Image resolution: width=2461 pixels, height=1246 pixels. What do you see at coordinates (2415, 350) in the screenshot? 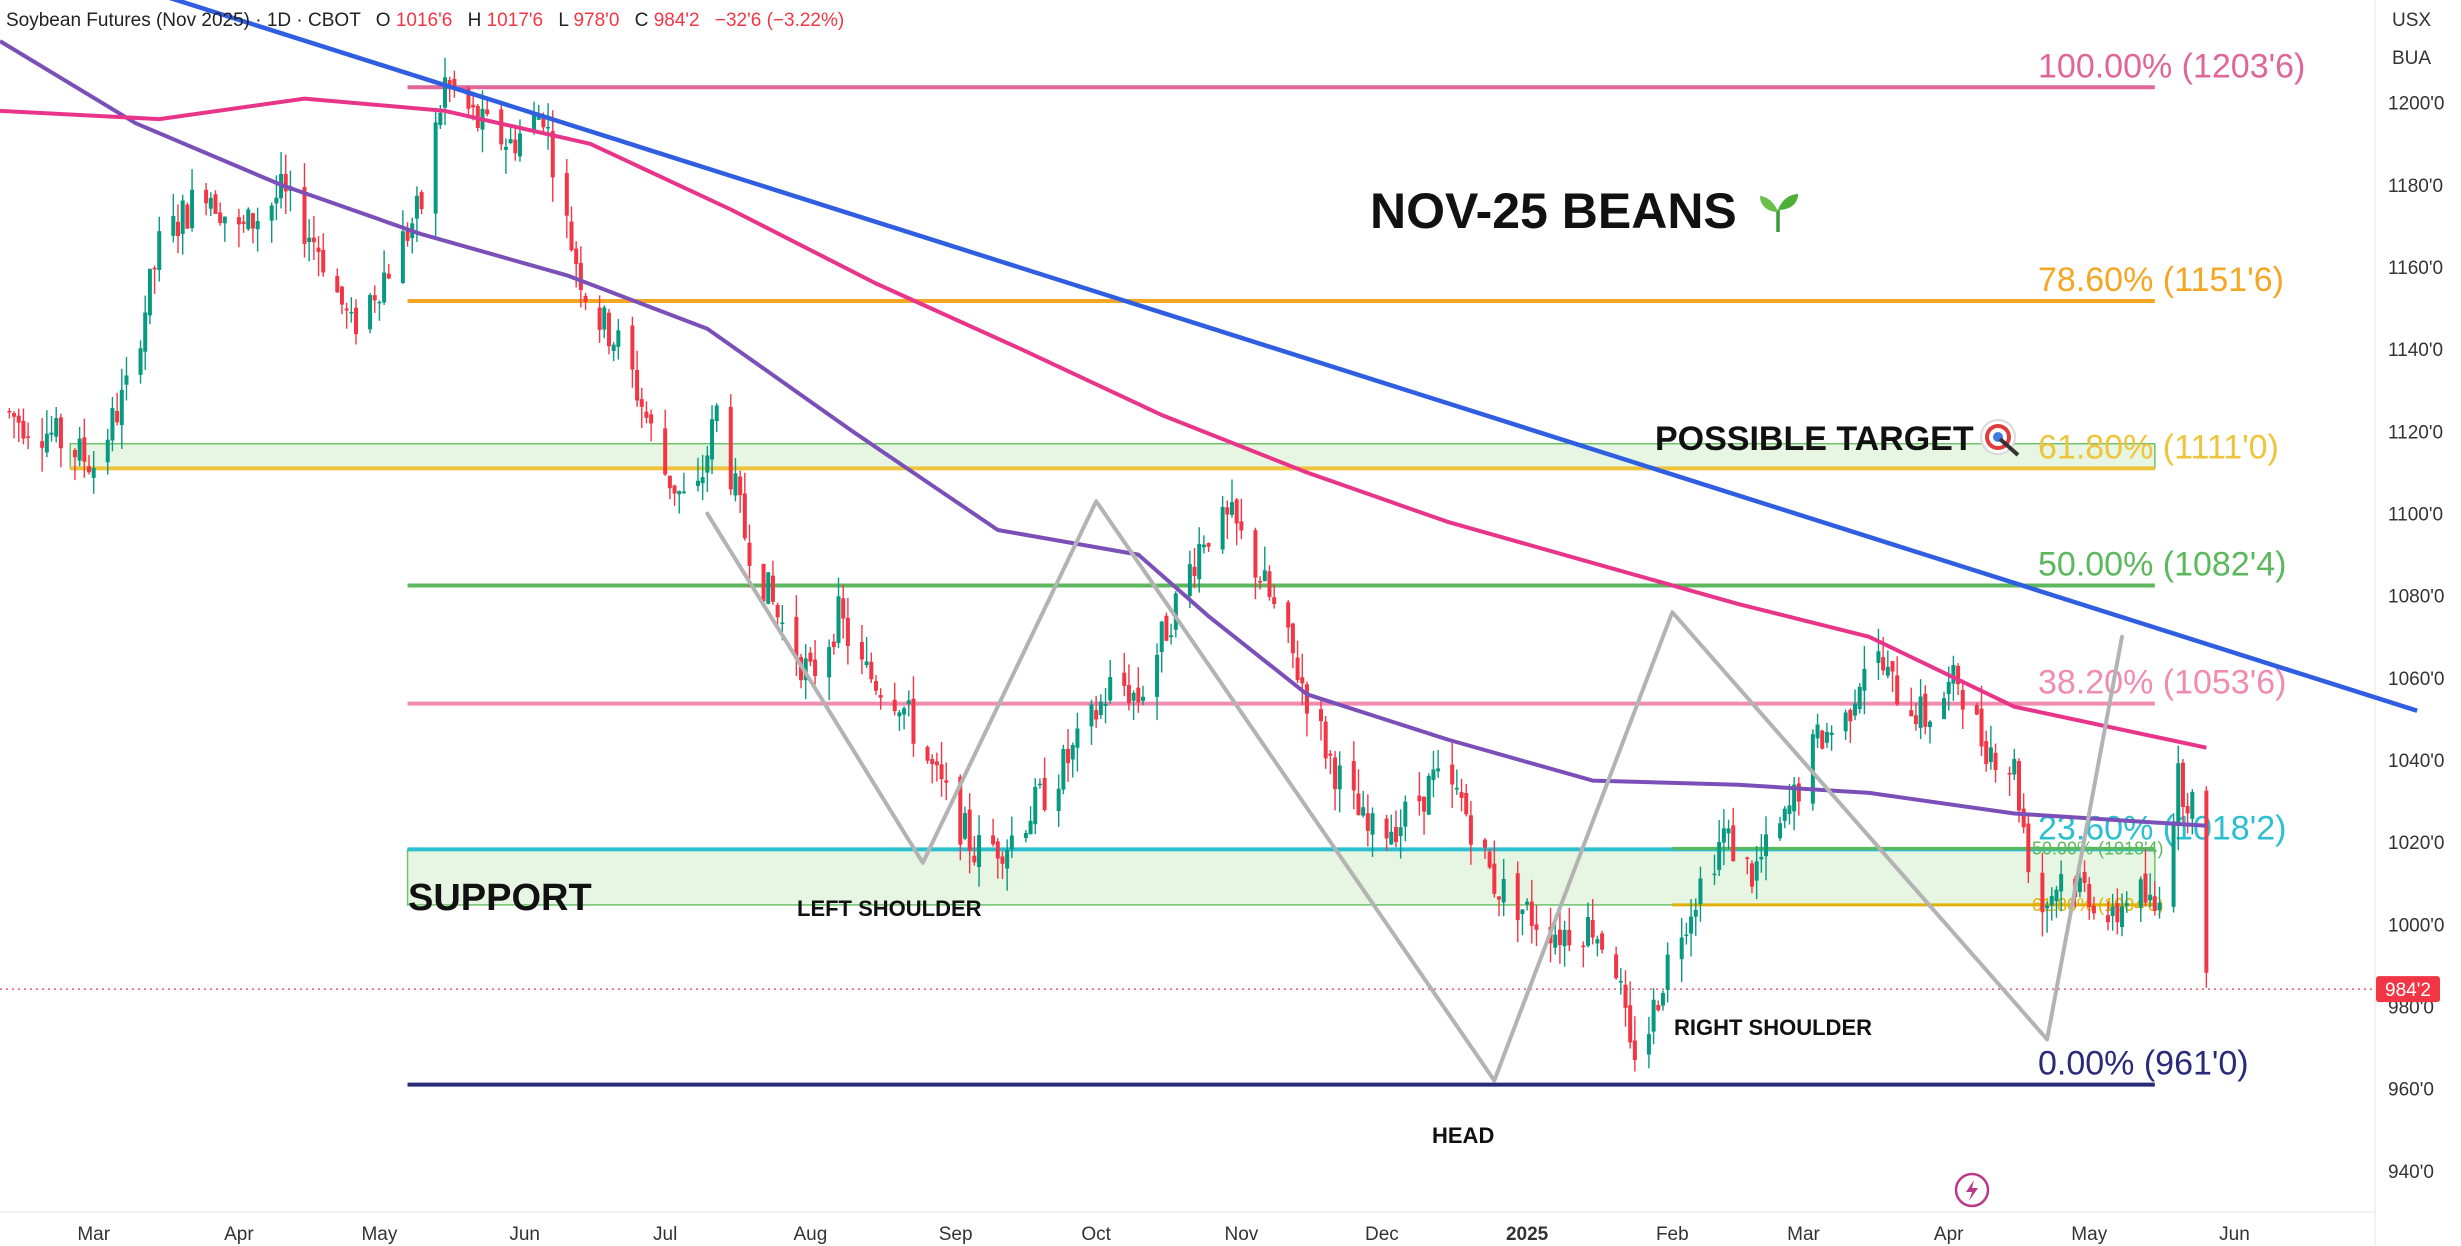
I see `price-tick-label: 1140'0` at bounding box center [2415, 350].